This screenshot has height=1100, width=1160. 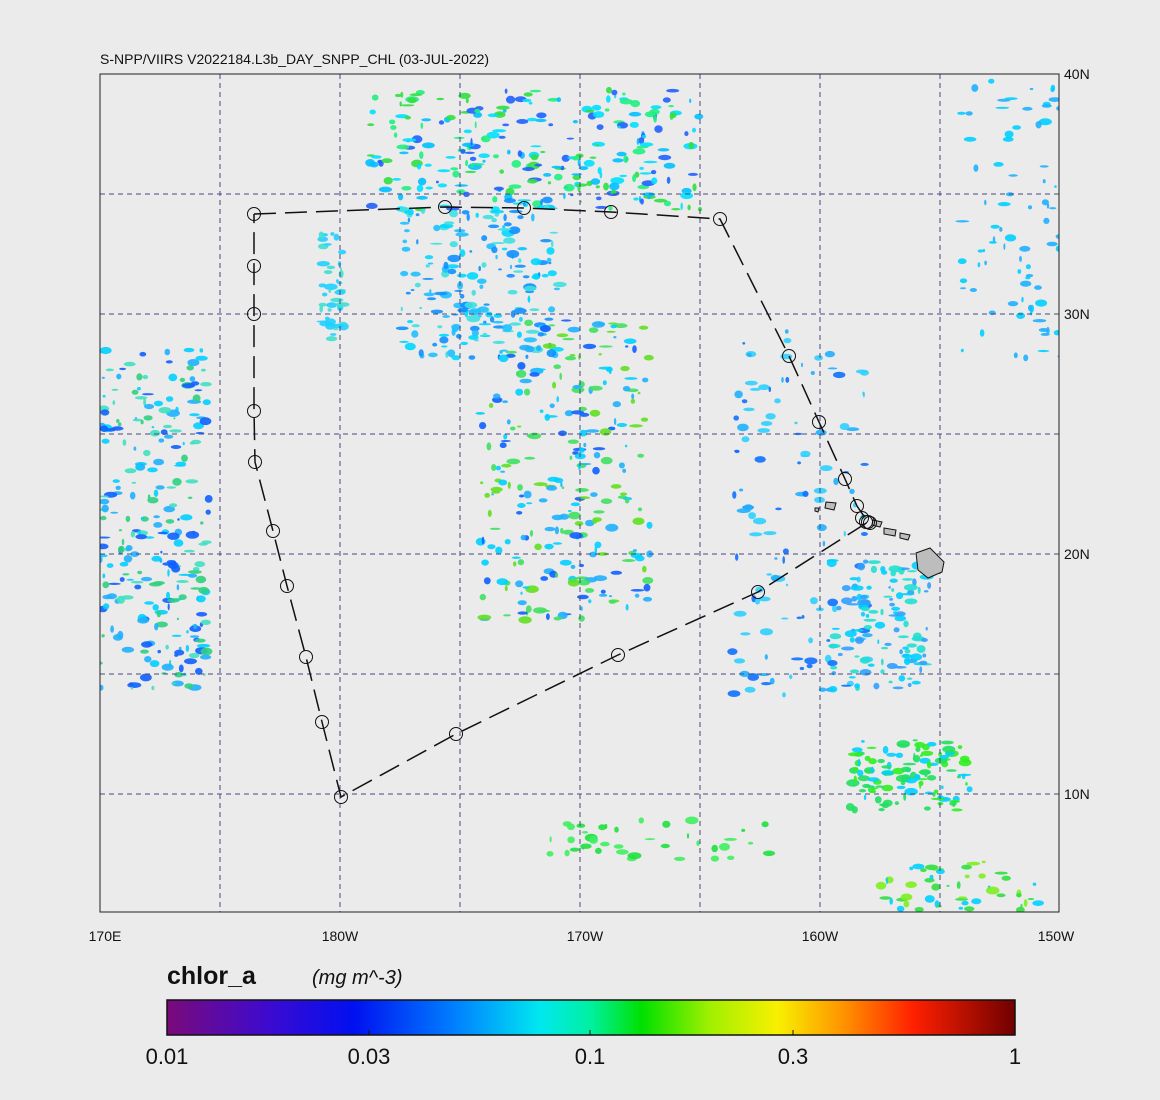 What do you see at coordinates (1077, 554) in the screenshot?
I see `lat-label: 20N` at bounding box center [1077, 554].